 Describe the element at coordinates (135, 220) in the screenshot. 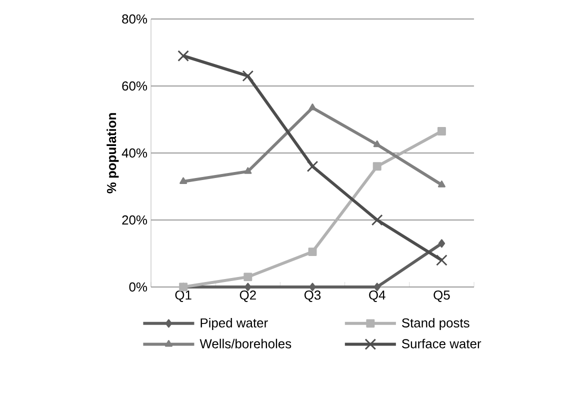

I see `y-tick-label: 20%` at that location.